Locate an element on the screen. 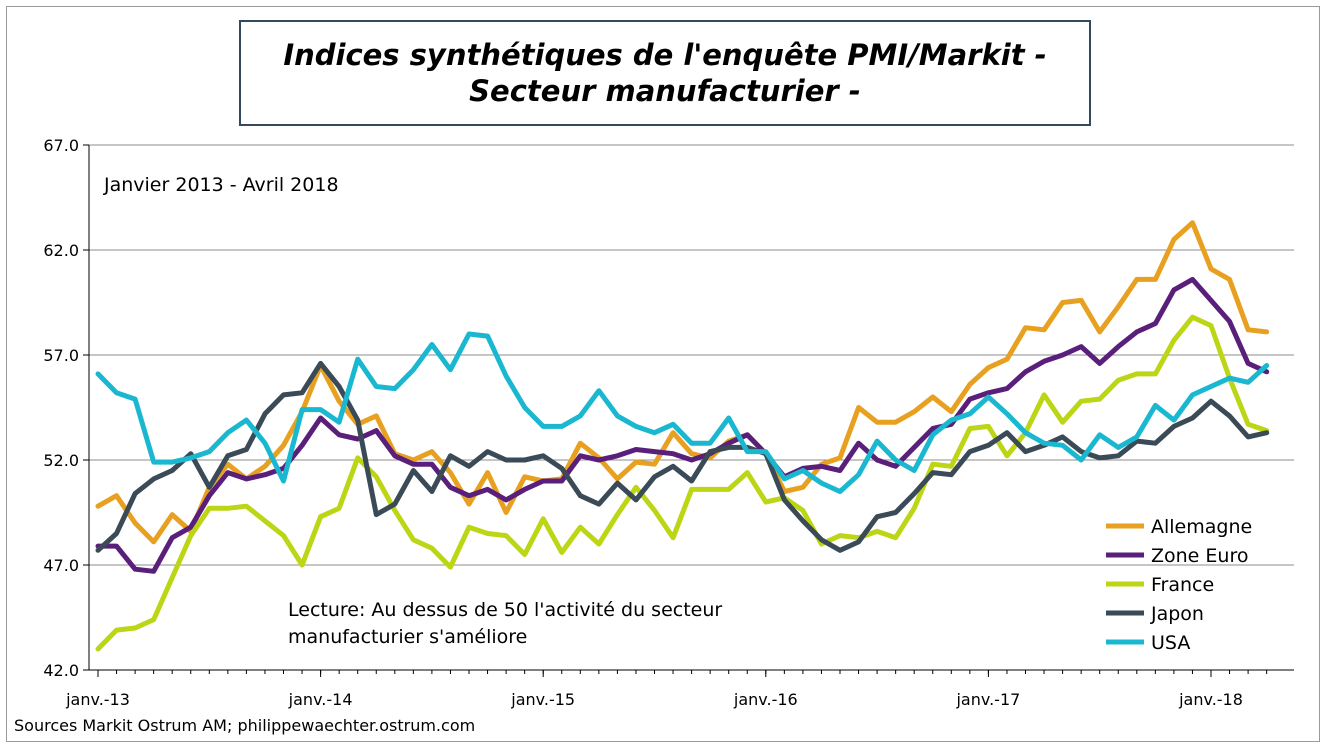 Image resolution: width=1328 pixels, height=750 pixels. y-tick-label: 67.0 is located at coordinates (61, 145).